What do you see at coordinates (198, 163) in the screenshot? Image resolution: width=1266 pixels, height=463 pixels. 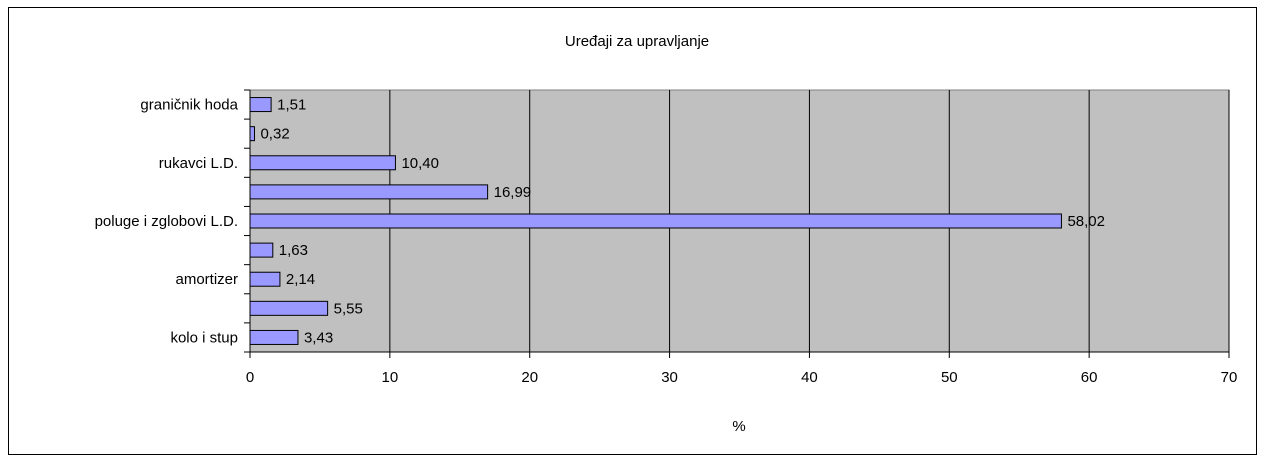 I see `category-label: rukavci L.D.` at bounding box center [198, 163].